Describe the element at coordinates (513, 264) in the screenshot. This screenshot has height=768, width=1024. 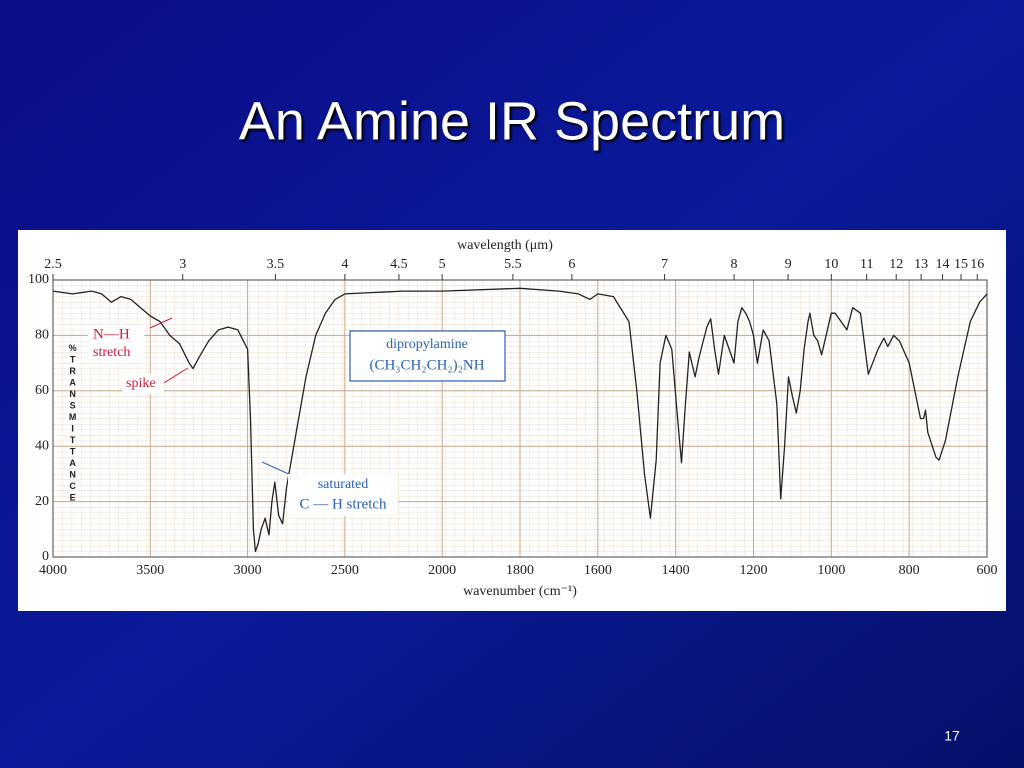
I see `x2-tick-label: 5.5` at that location.